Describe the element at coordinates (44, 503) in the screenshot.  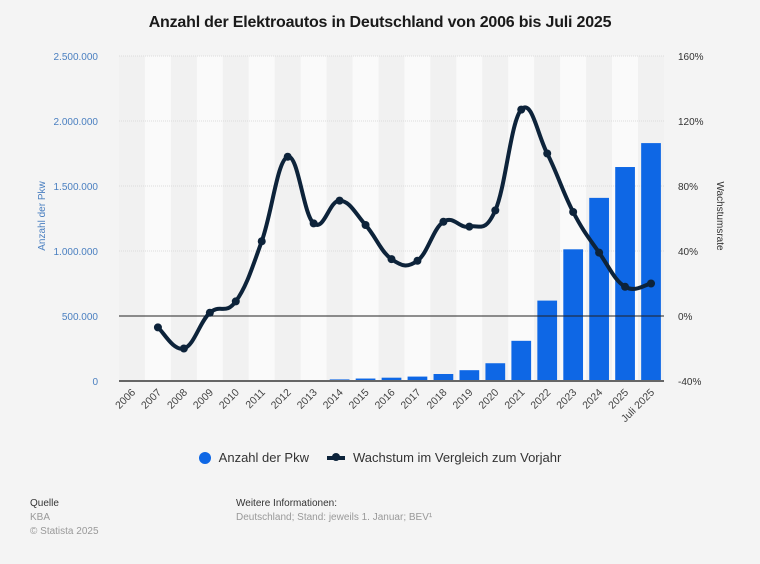
I see `source-heading: Quelle` at that location.